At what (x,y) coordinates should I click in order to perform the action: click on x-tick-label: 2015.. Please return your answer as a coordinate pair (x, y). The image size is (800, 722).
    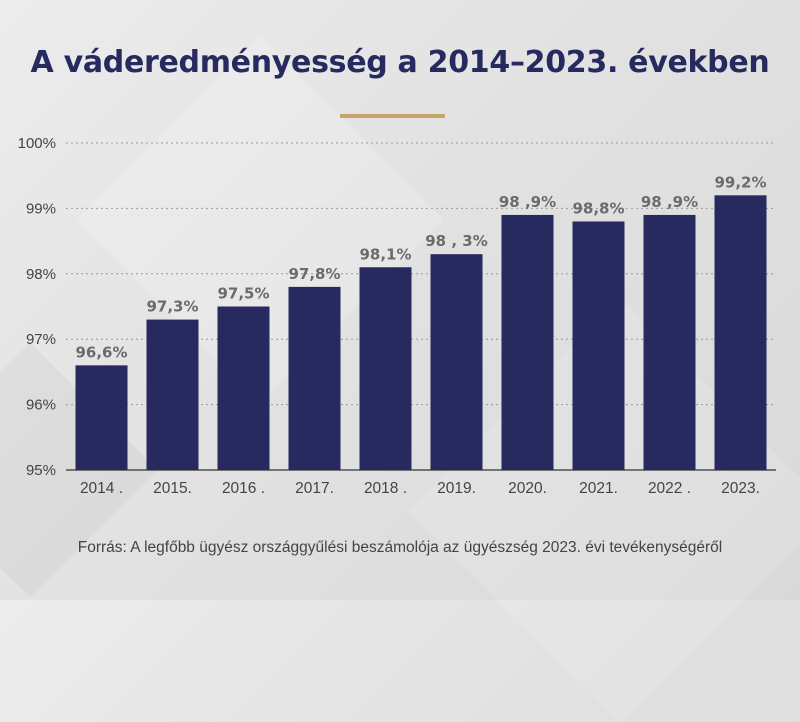
    Looking at the image, I should click on (172, 488).